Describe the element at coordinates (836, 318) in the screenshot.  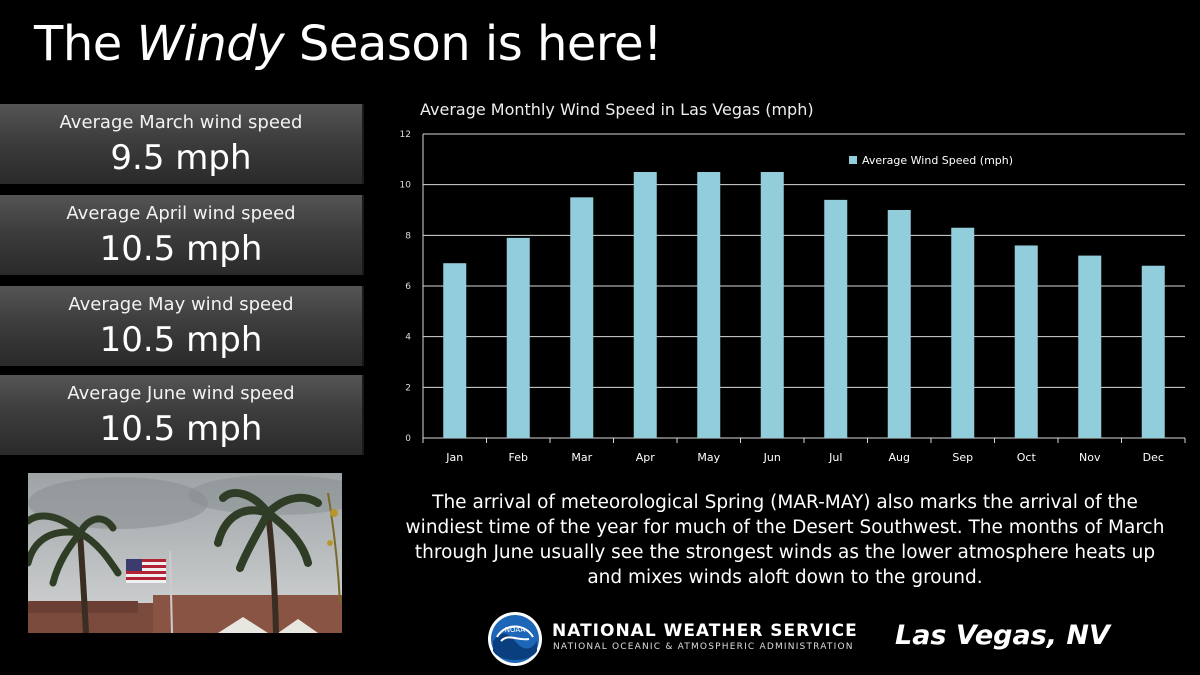
I see `bar-jul` at that location.